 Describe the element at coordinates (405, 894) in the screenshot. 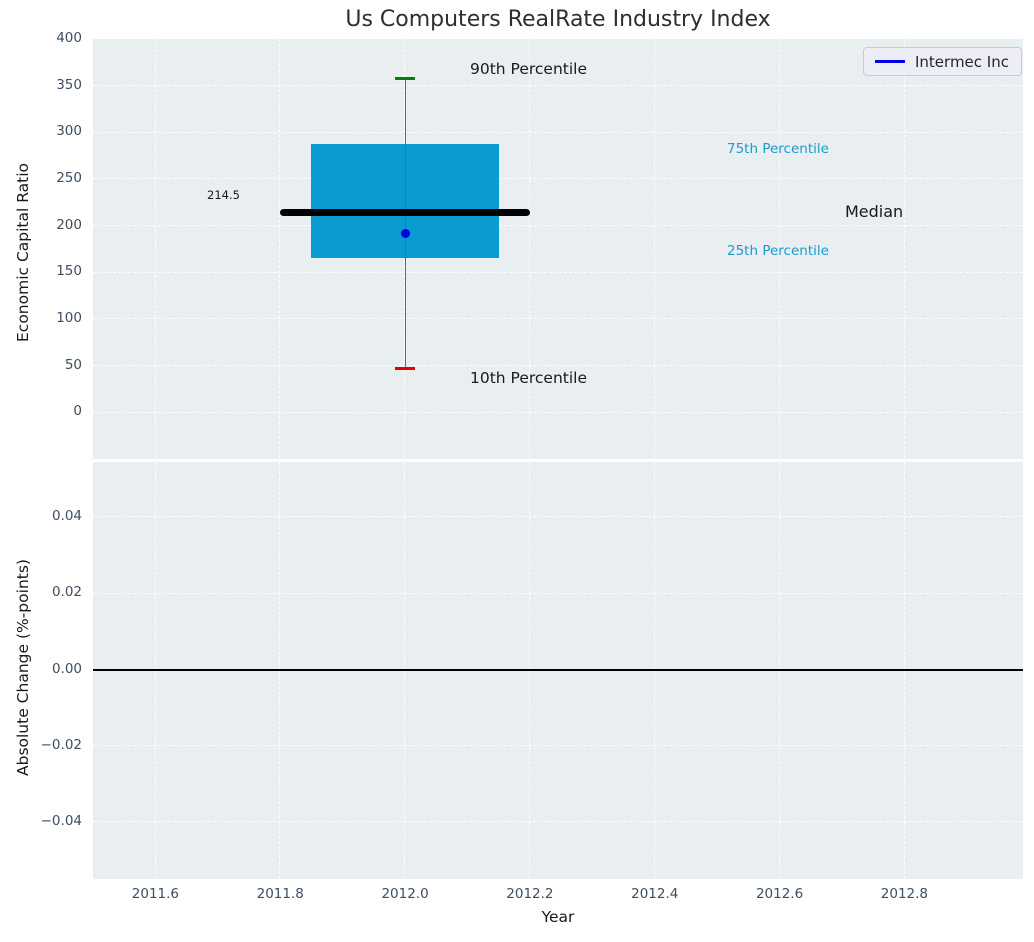

I see `x-tick-label: 2012.0` at that location.